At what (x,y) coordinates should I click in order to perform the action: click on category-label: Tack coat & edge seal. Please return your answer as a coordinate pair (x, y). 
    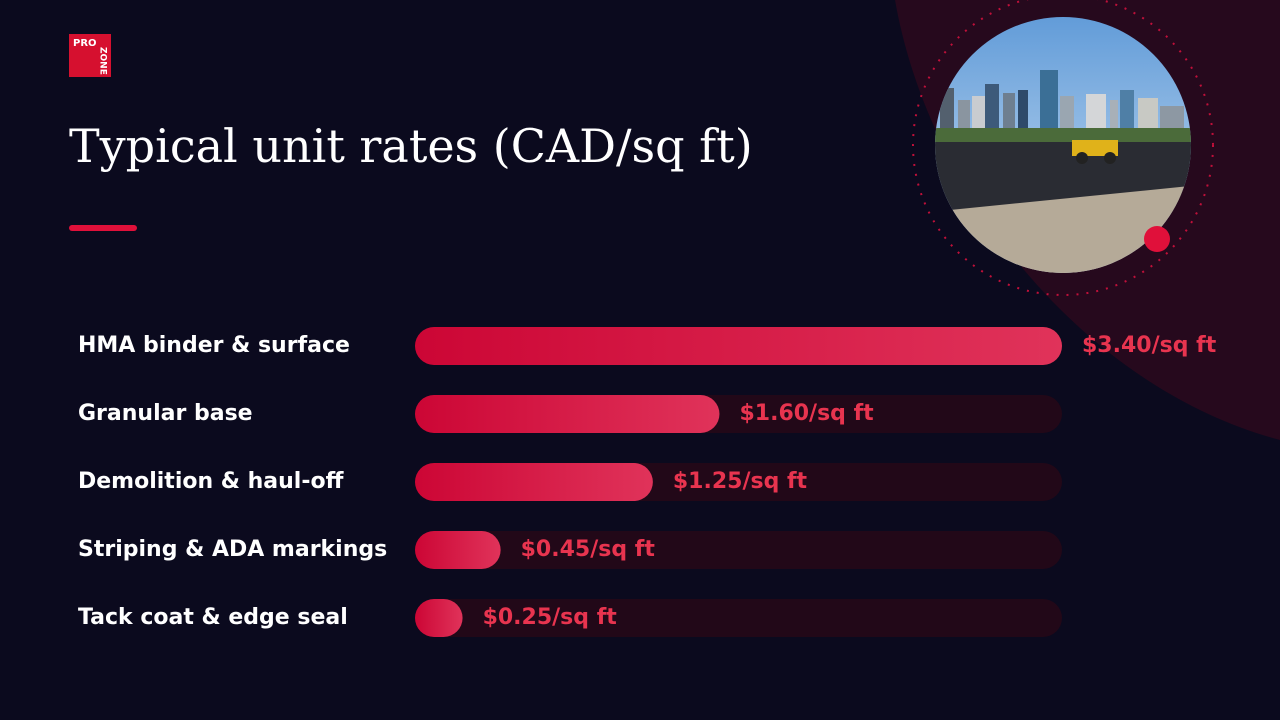
    Looking at the image, I should click on (213, 617).